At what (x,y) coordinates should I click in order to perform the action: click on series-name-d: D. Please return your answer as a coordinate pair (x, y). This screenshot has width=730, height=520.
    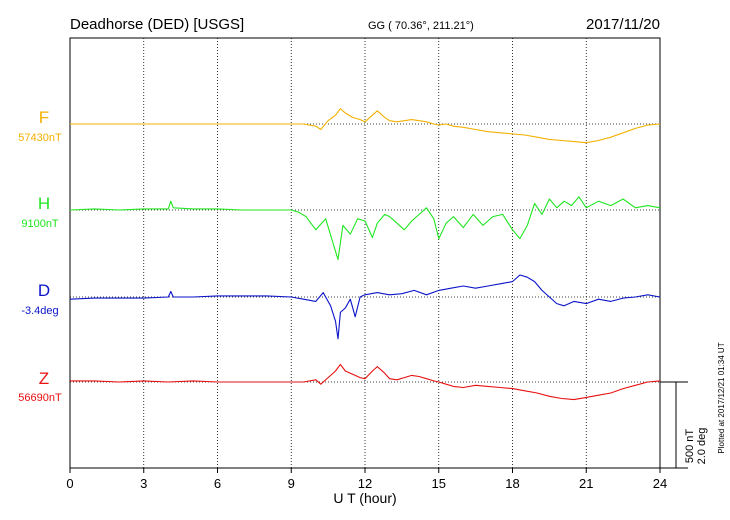
    Looking at the image, I should click on (44, 290).